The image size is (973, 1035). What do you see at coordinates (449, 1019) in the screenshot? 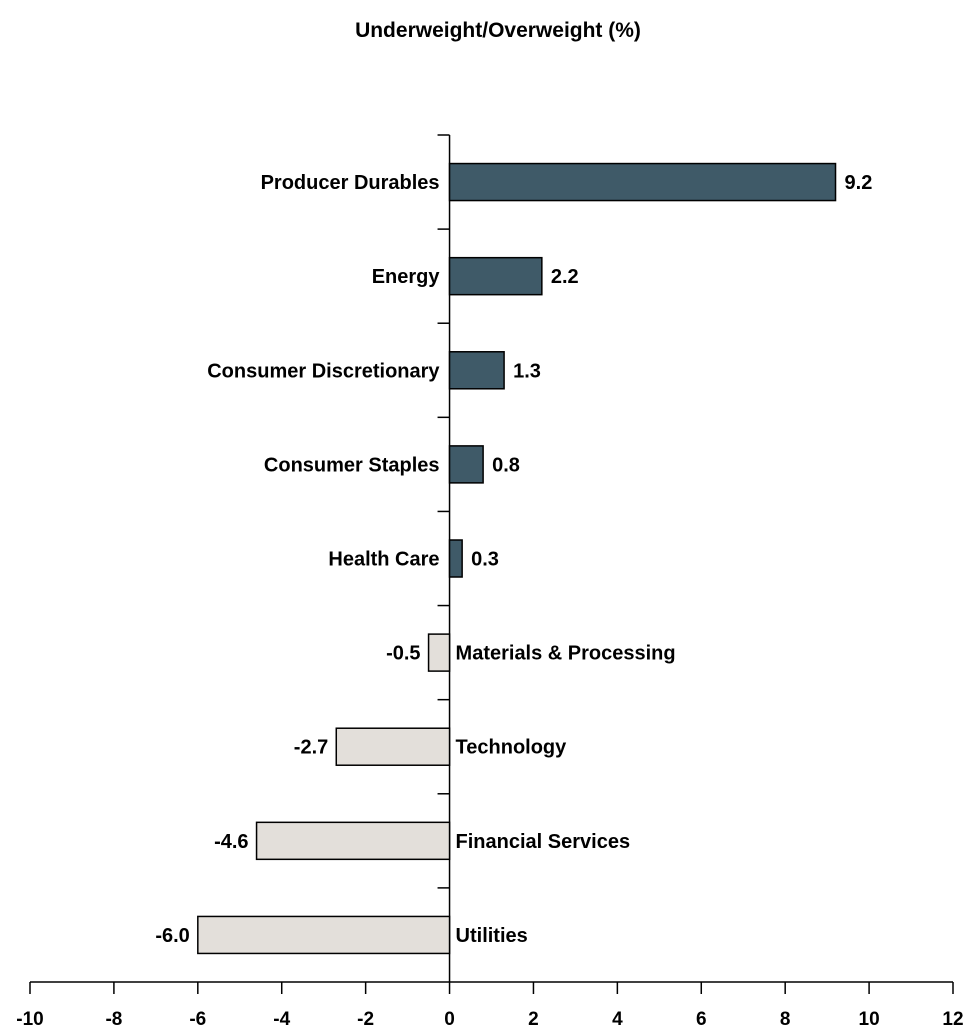
I see `x-tick-label: 0` at bounding box center [449, 1019].